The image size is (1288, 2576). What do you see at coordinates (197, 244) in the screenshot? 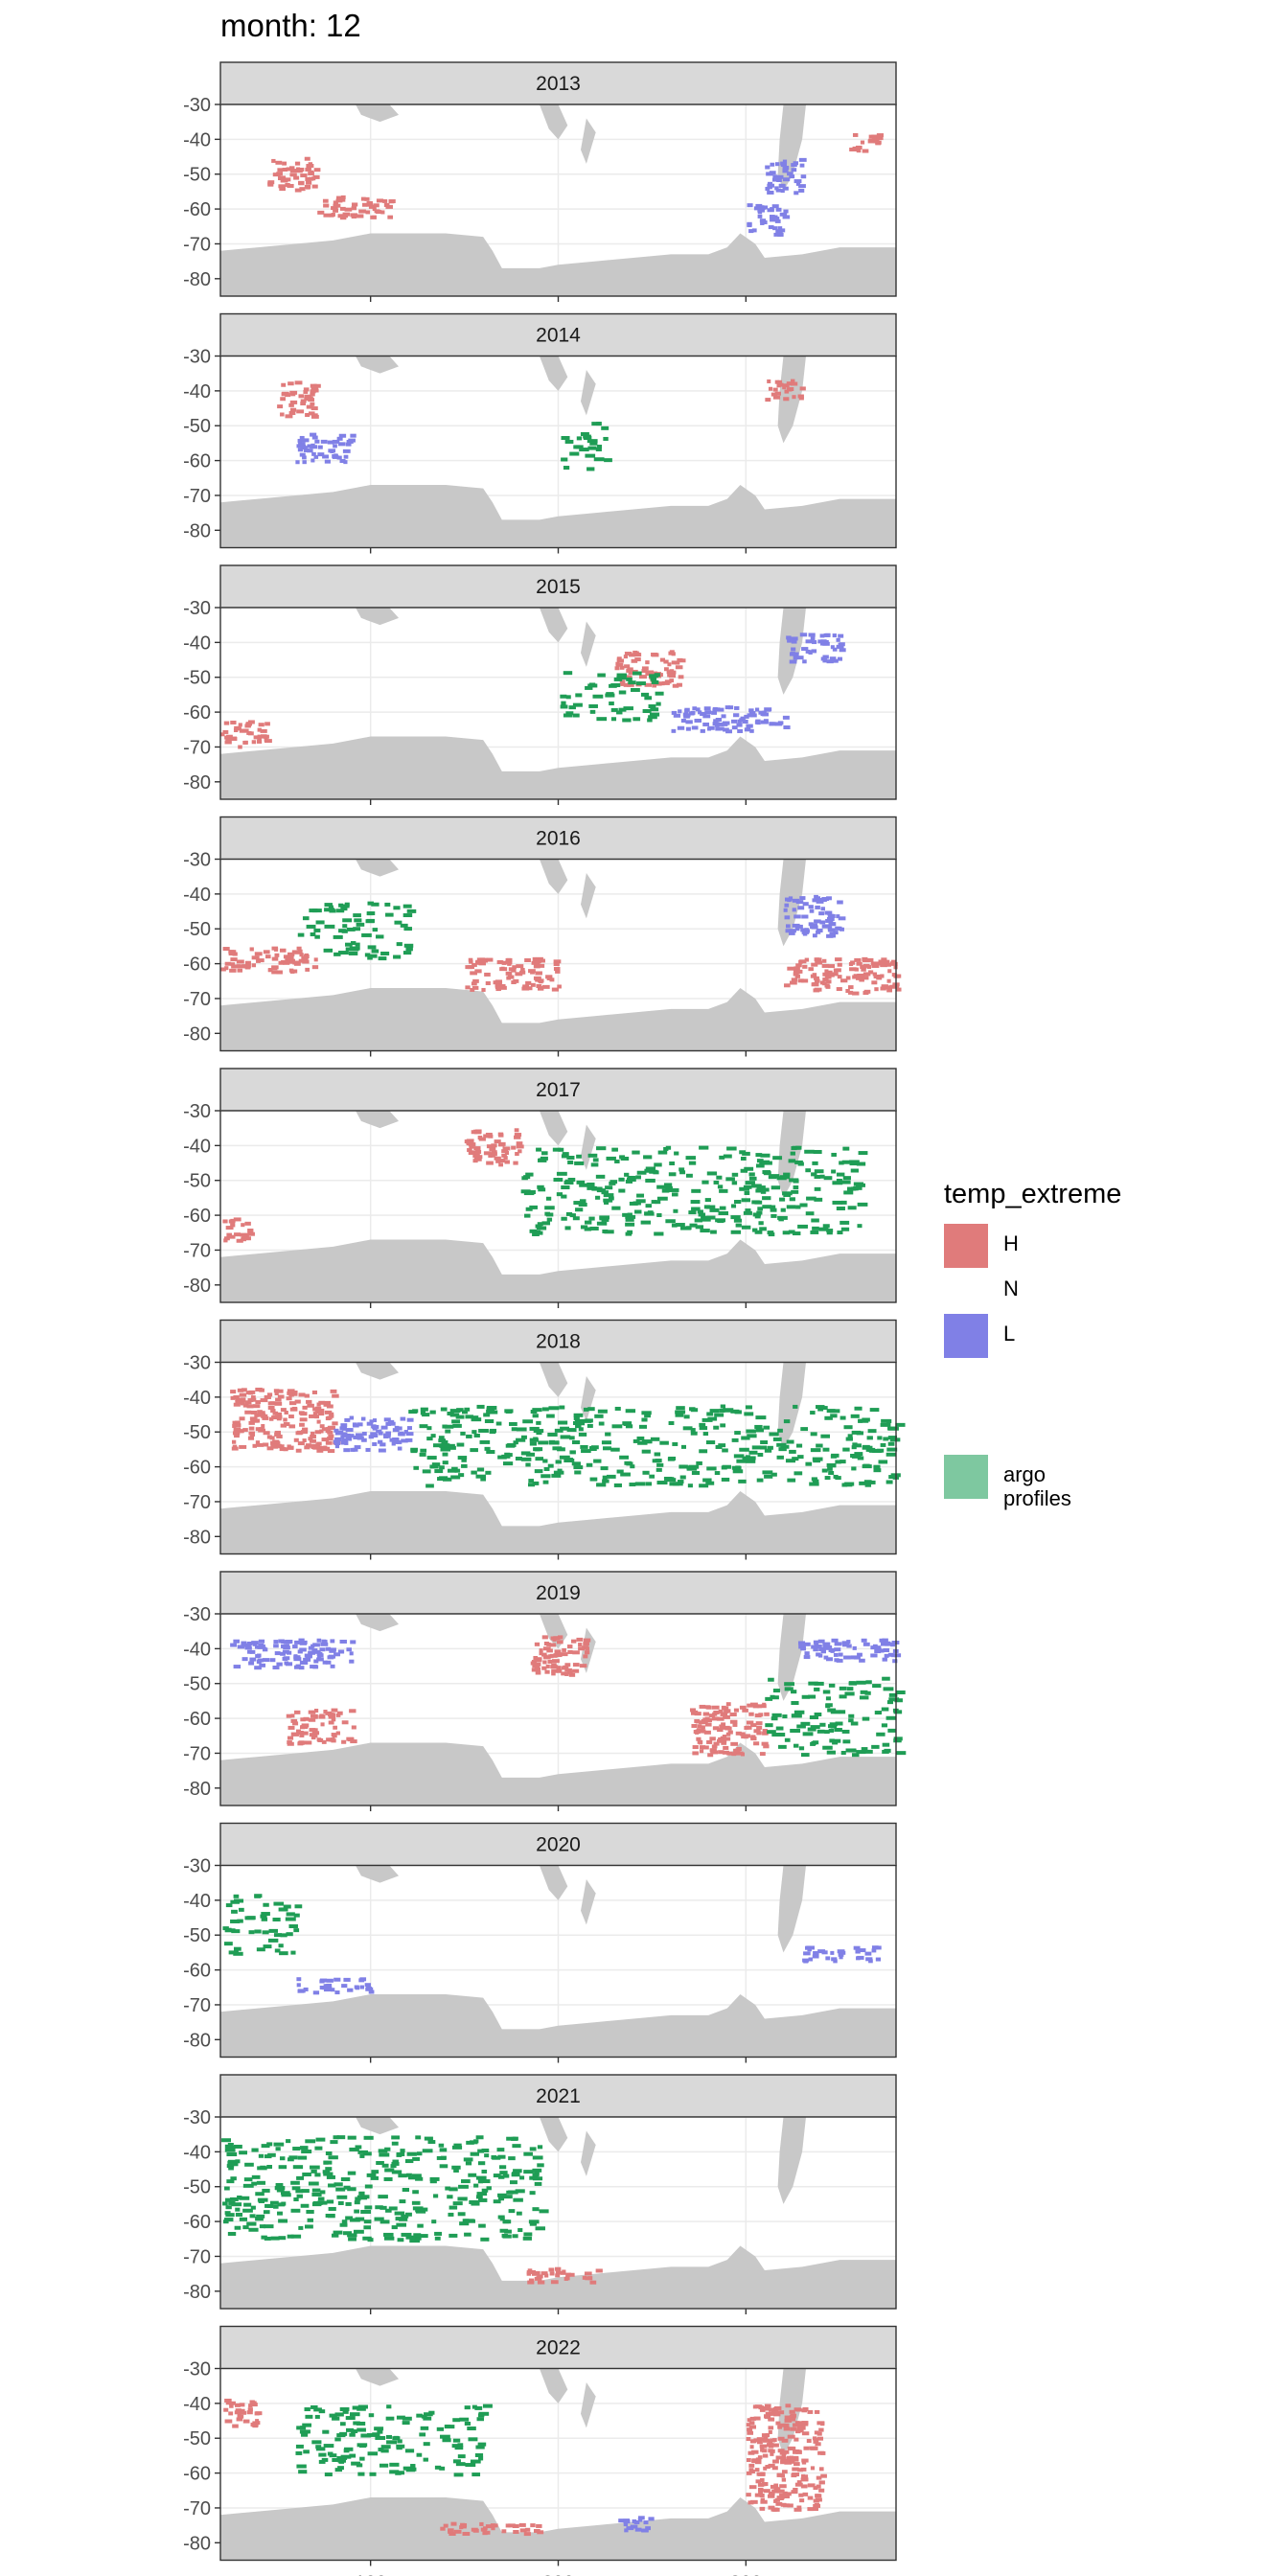
I see `y-tick-label: -70` at bounding box center [197, 244].